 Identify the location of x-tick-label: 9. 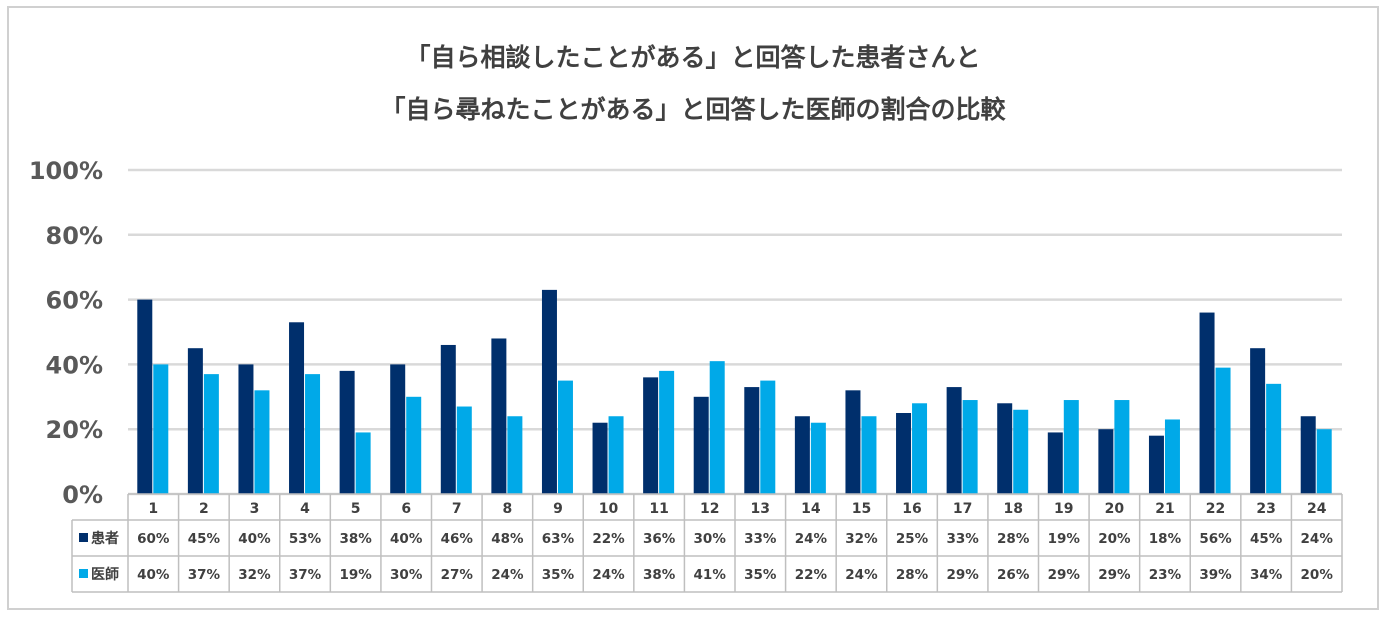
(558, 509).